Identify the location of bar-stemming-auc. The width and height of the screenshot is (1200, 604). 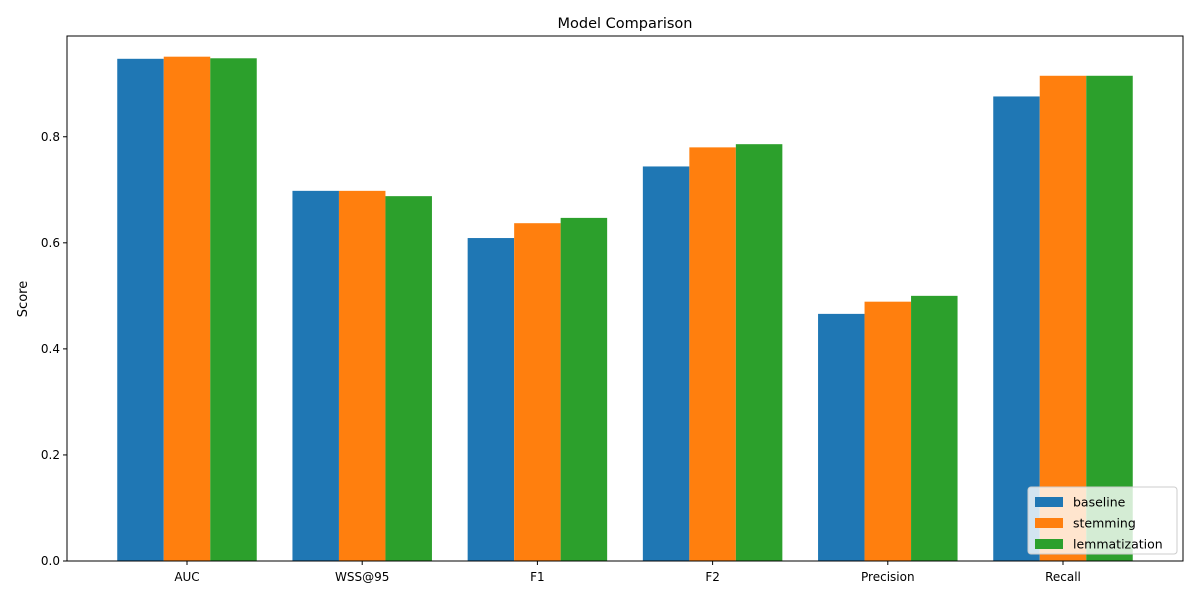
(187, 308).